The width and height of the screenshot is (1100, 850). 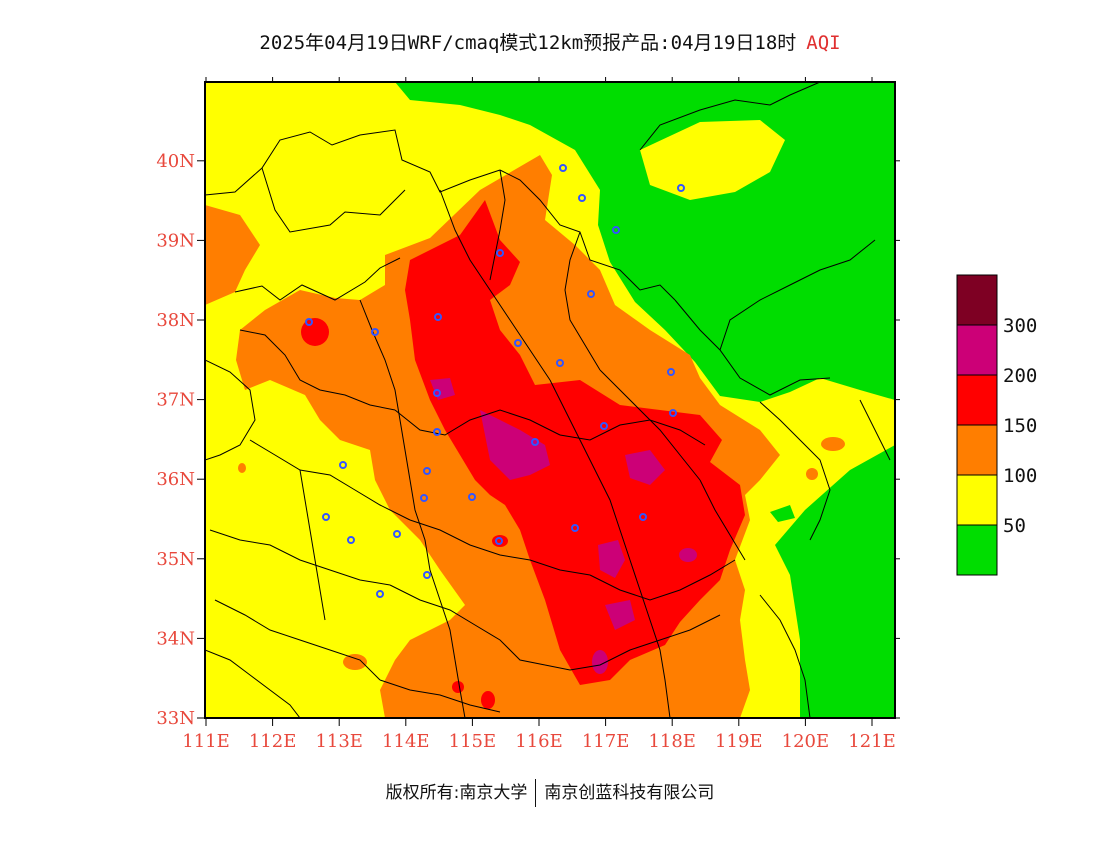 What do you see at coordinates (406, 741) in the screenshot?
I see `lon-tick-label: 114E` at bounding box center [406, 741].